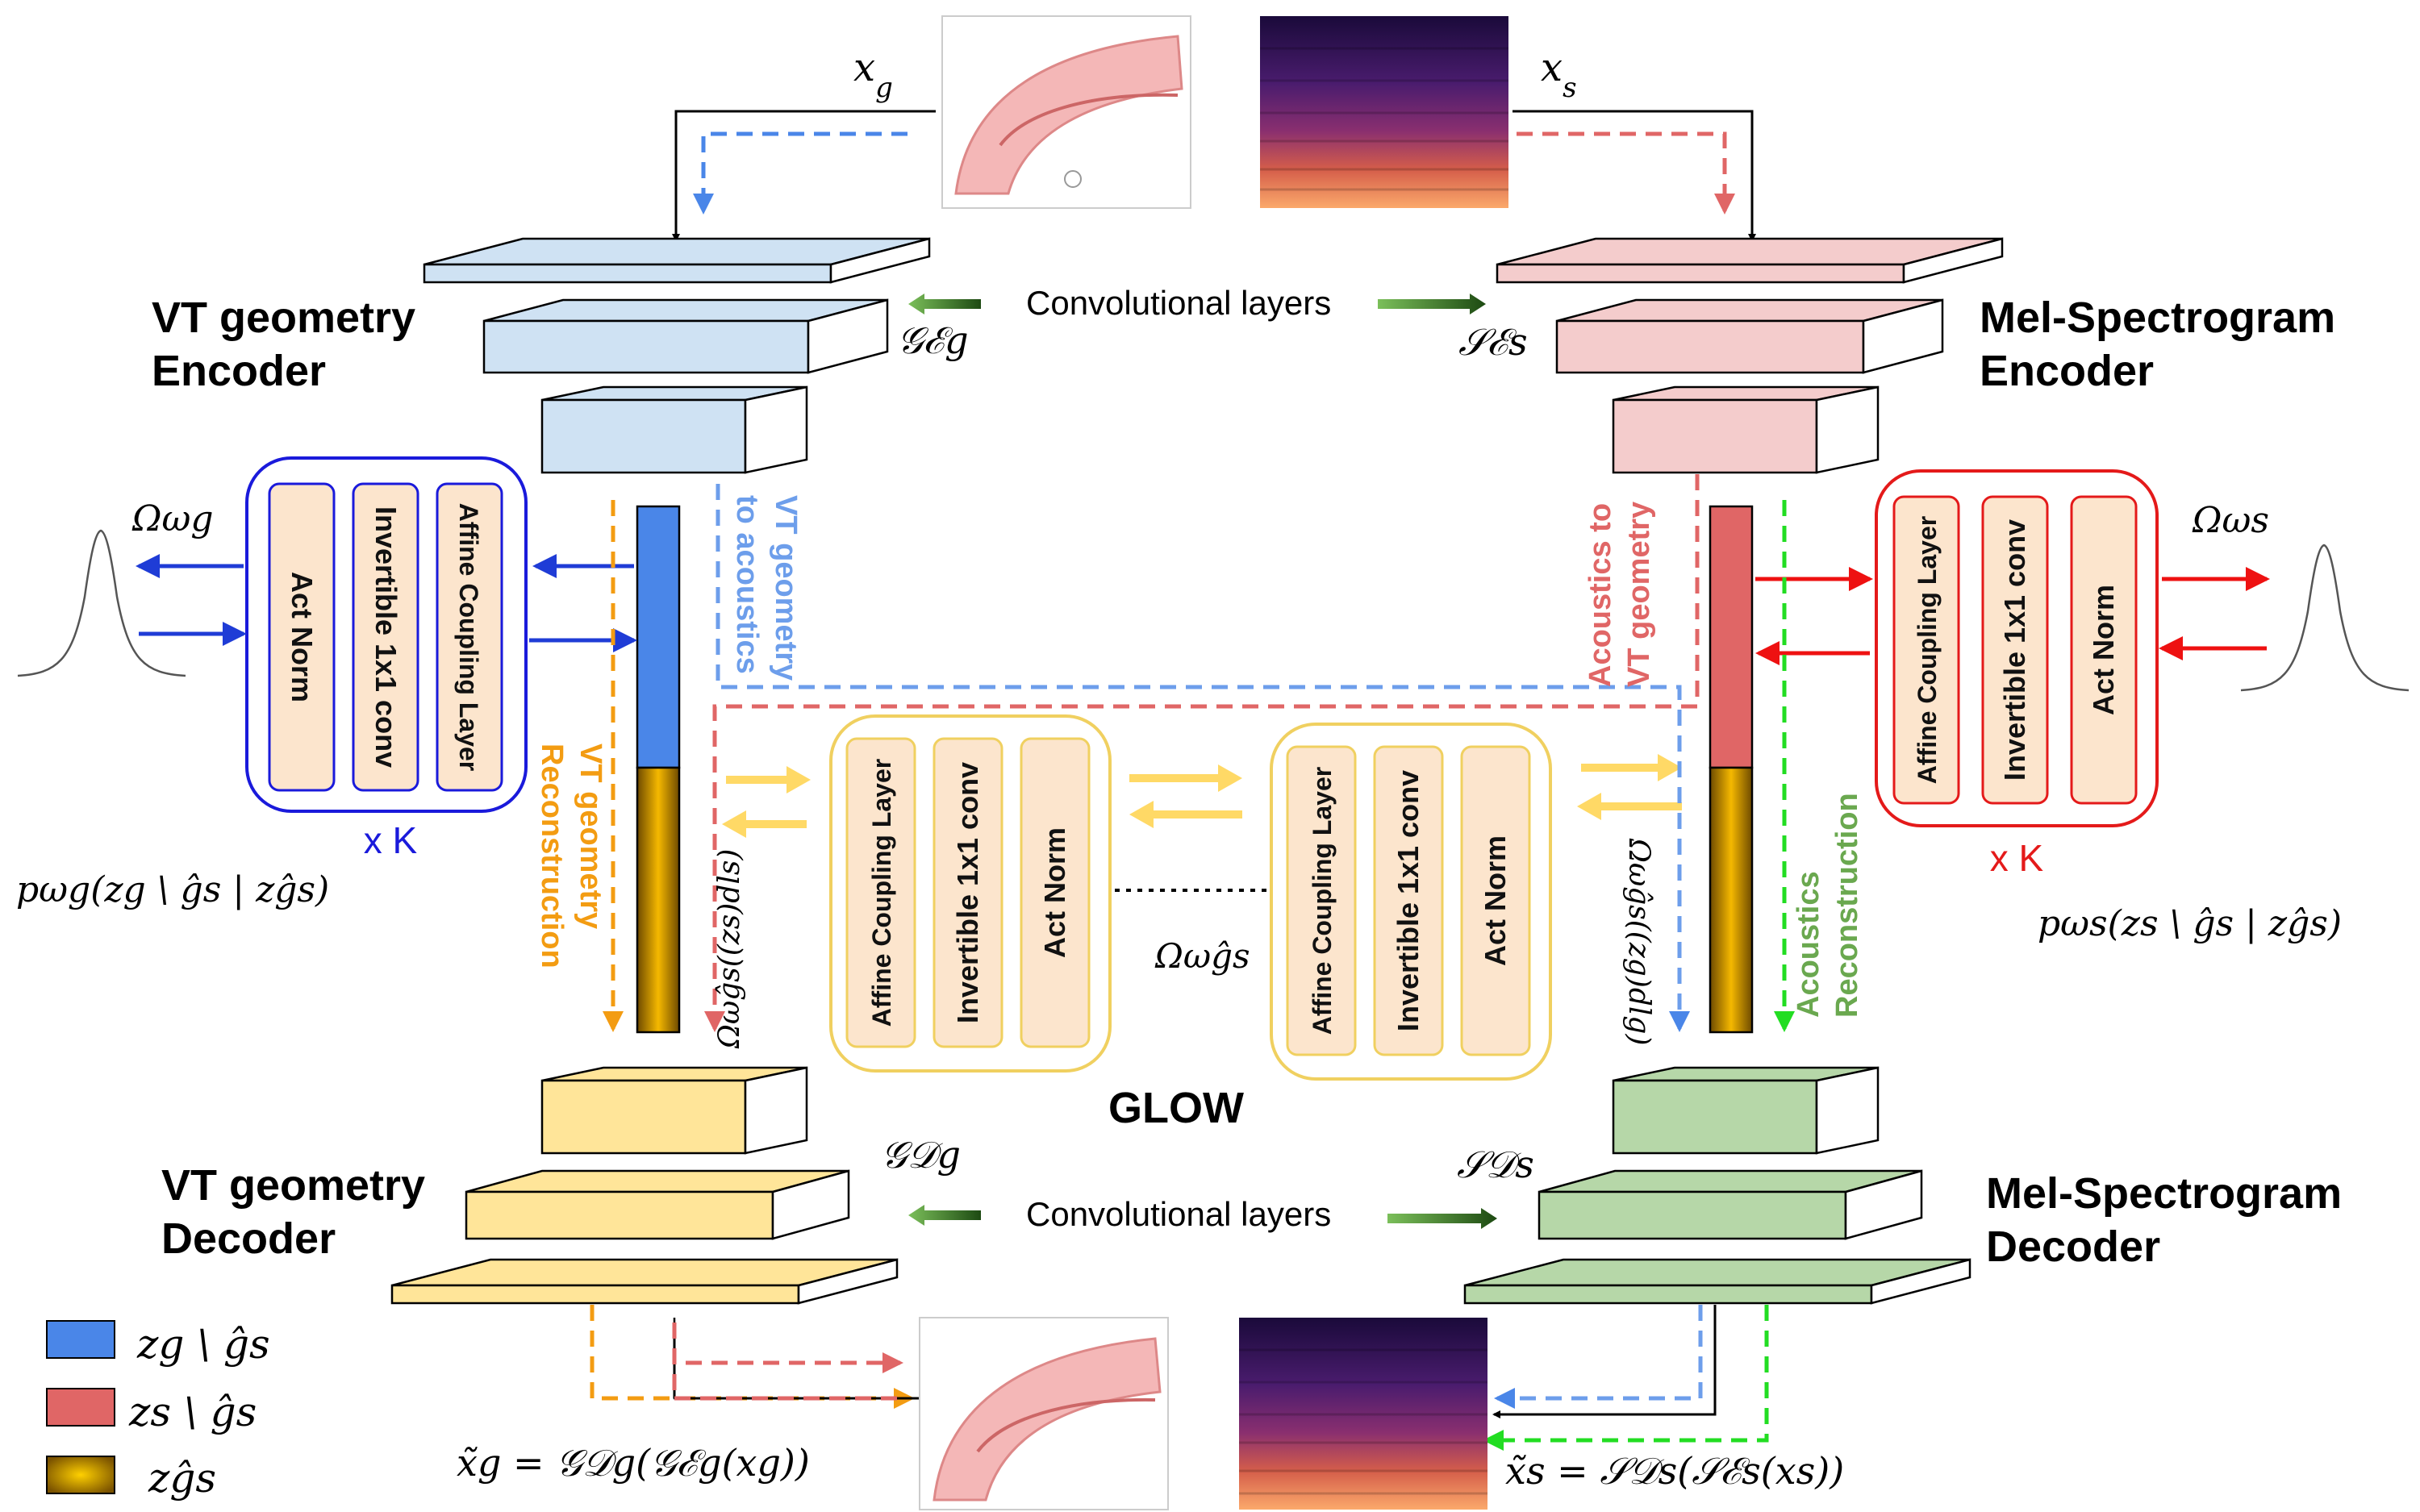 The width and height of the screenshot is (2420, 1512). Describe the element at coordinates (80, 1475) in the screenshot. I see `legend-swatch-gold` at that location.